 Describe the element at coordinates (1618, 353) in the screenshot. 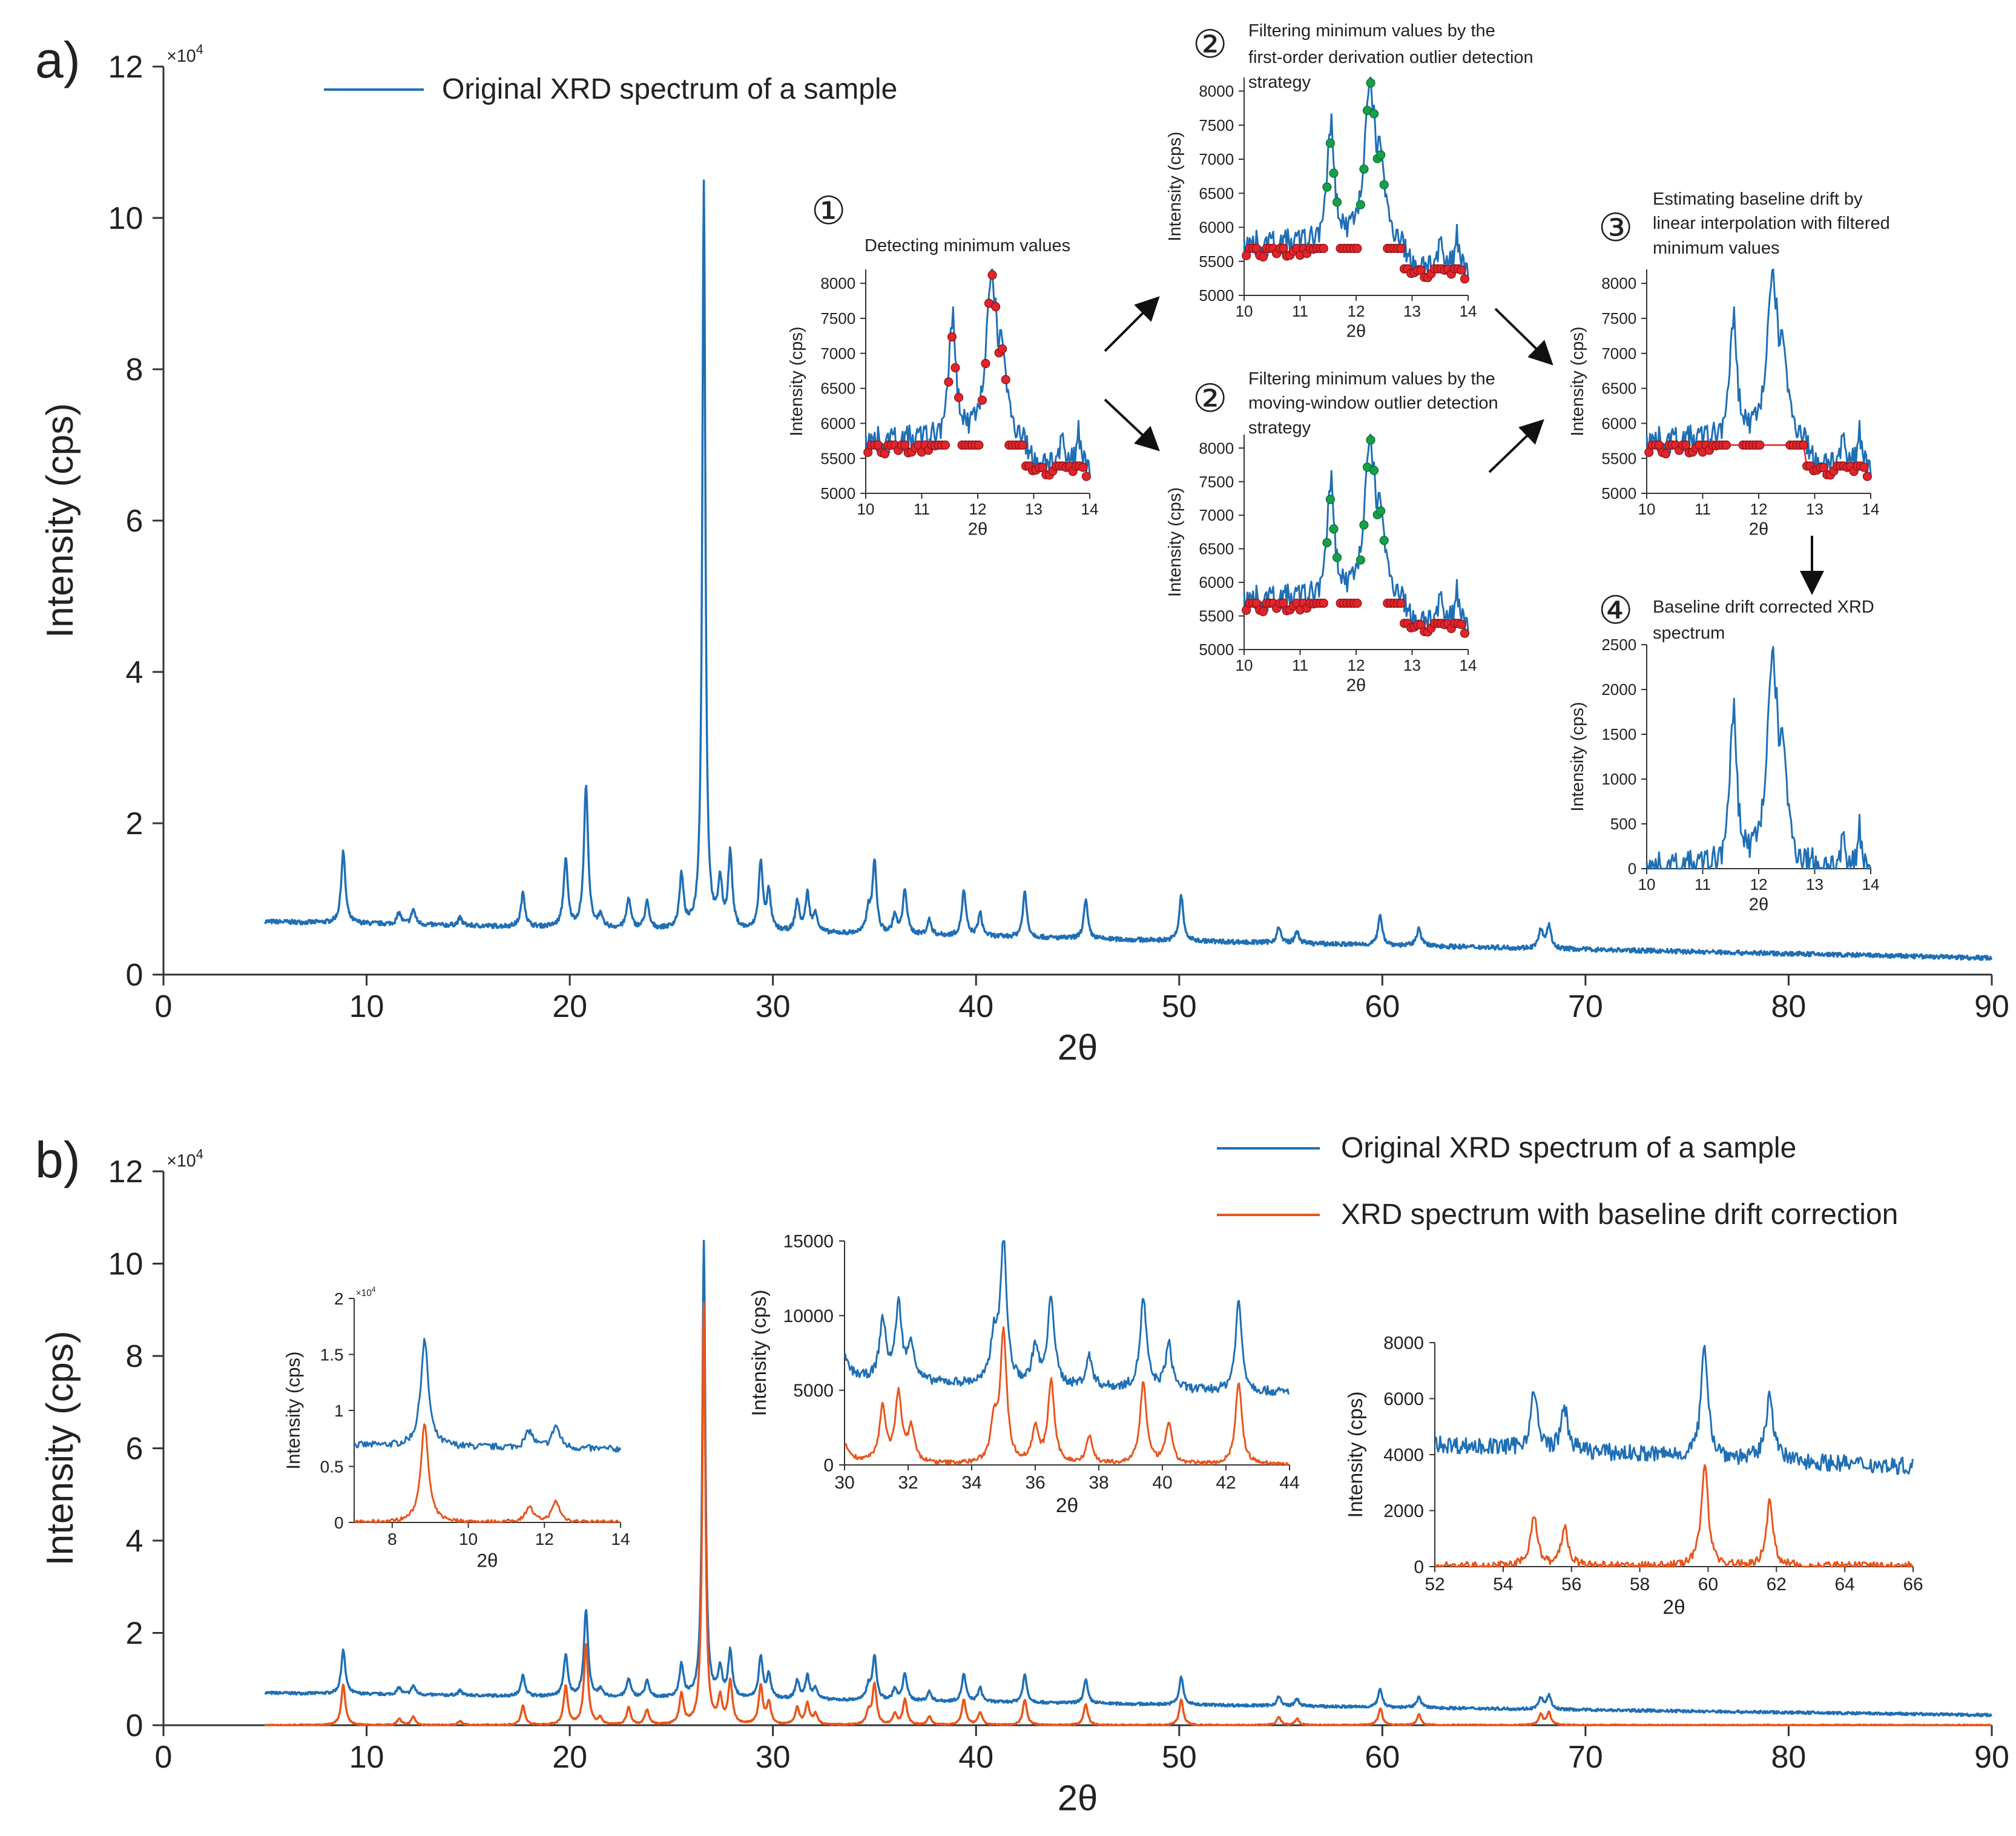

I see `inset_s3-y-tick-label: 7000` at that location.